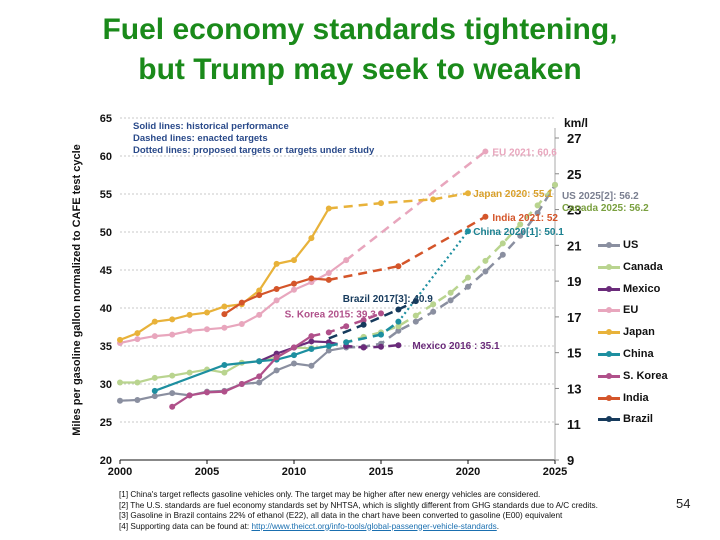  What do you see at coordinates (185, 526) in the screenshot?
I see `footnote-4-prefix: [4] Supporting data can be found at:` at bounding box center [185, 526].